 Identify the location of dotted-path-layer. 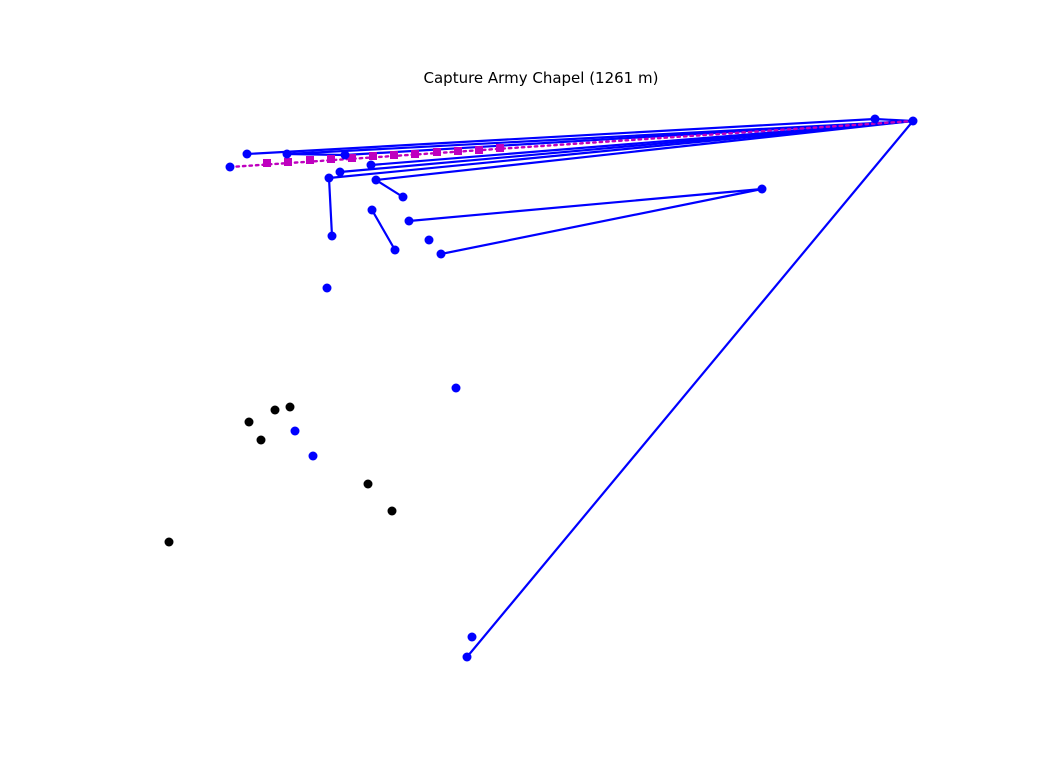
(571, 144).